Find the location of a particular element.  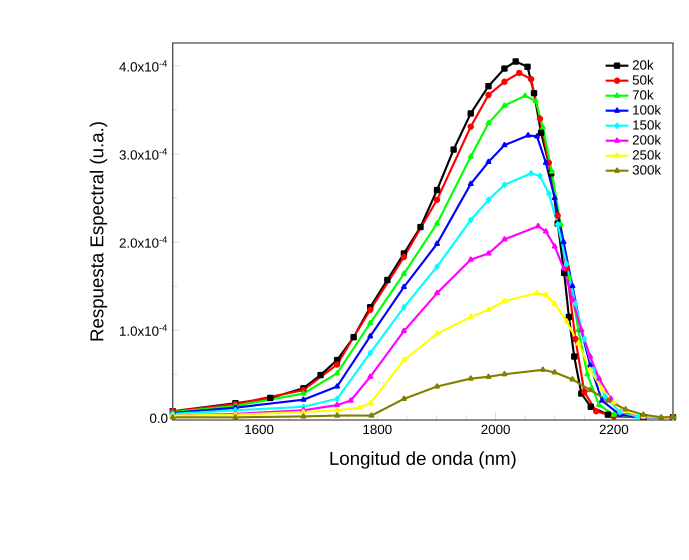

y-tick-label: 3.0x10$^{-4}$ is located at coordinates (143, 154).